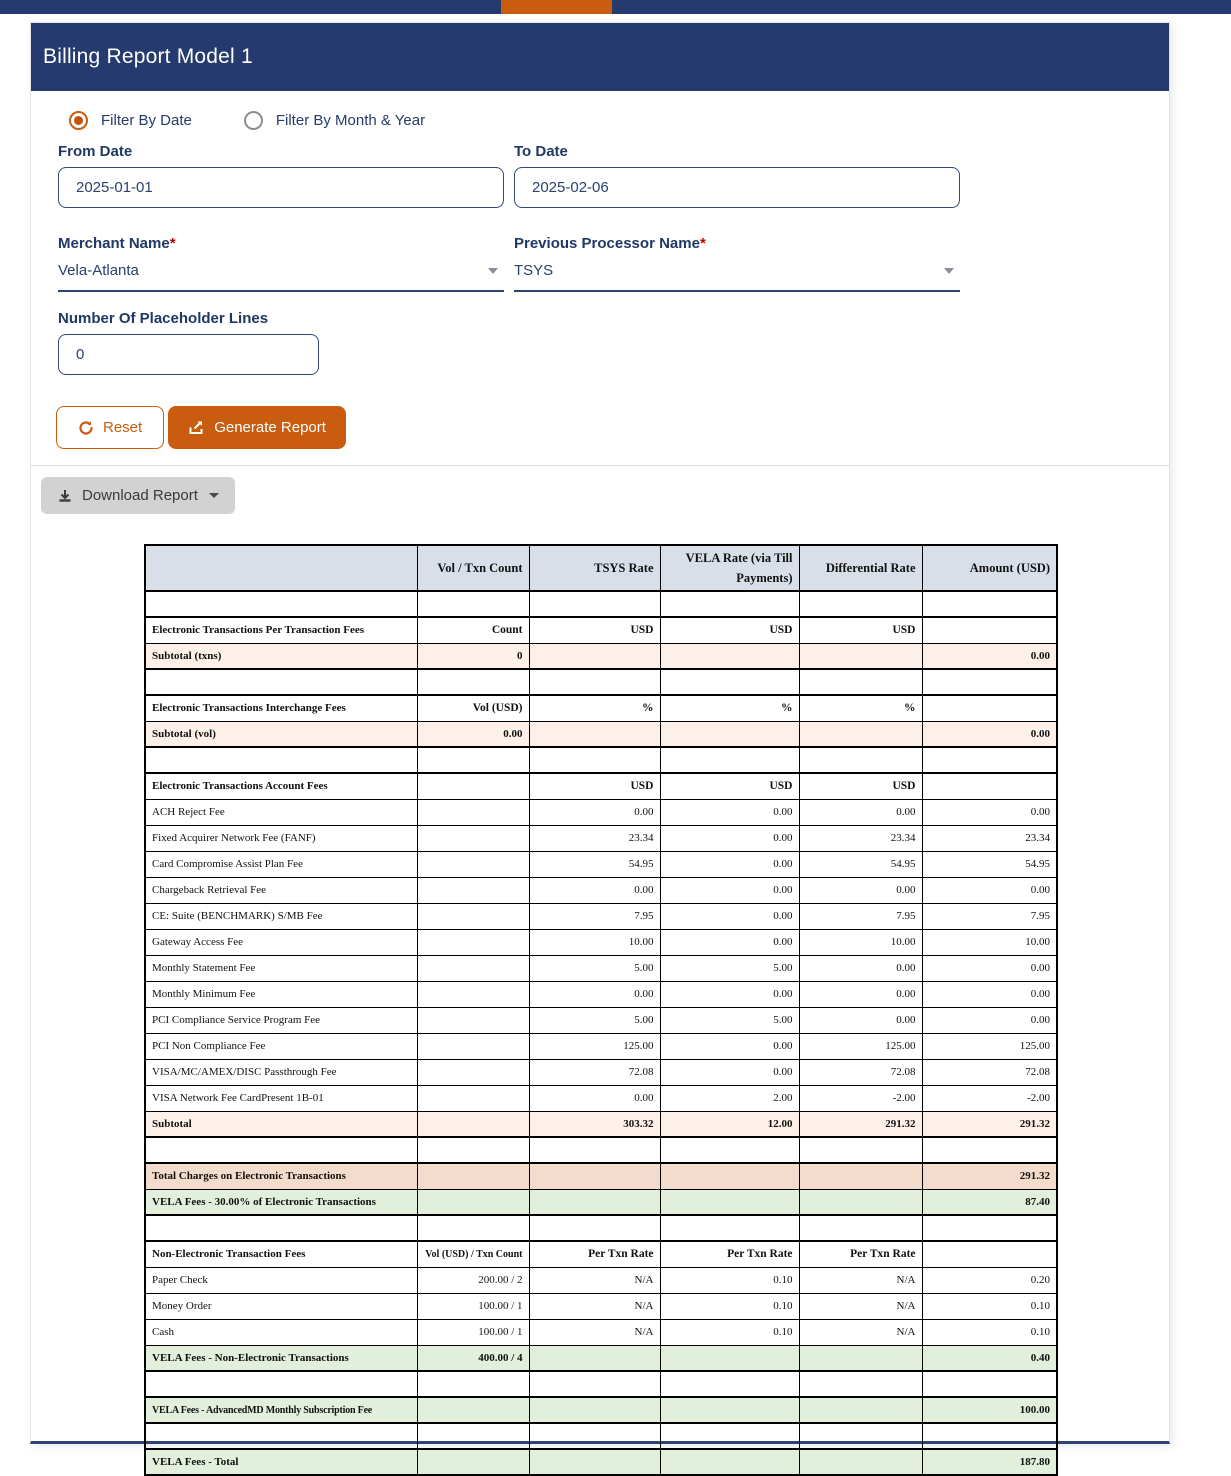  I want to click on row-label-cell: Total Charges on Electronic Transactions, so click(281, 1176).